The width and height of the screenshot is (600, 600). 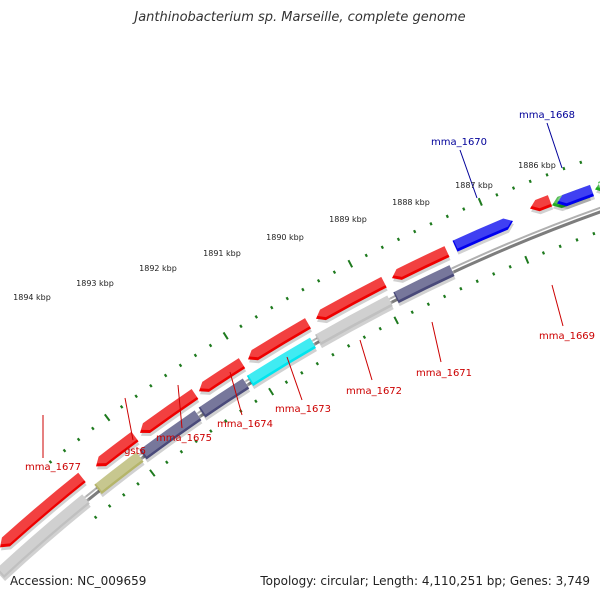 What do you see at coordinates (527, 259) in the screenshot?
I see `inner-tick-major` at bounding box center [527, 259].